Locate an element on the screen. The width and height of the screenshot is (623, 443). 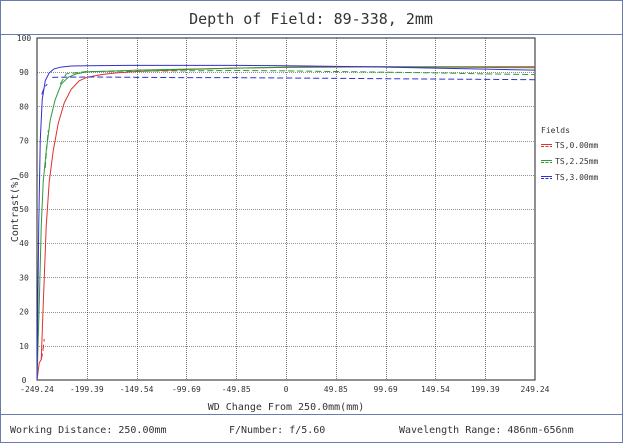
legend-entries: TS,0.00mm TS,2.25mm TS,3.00mm is located at coordinates (570, 161).